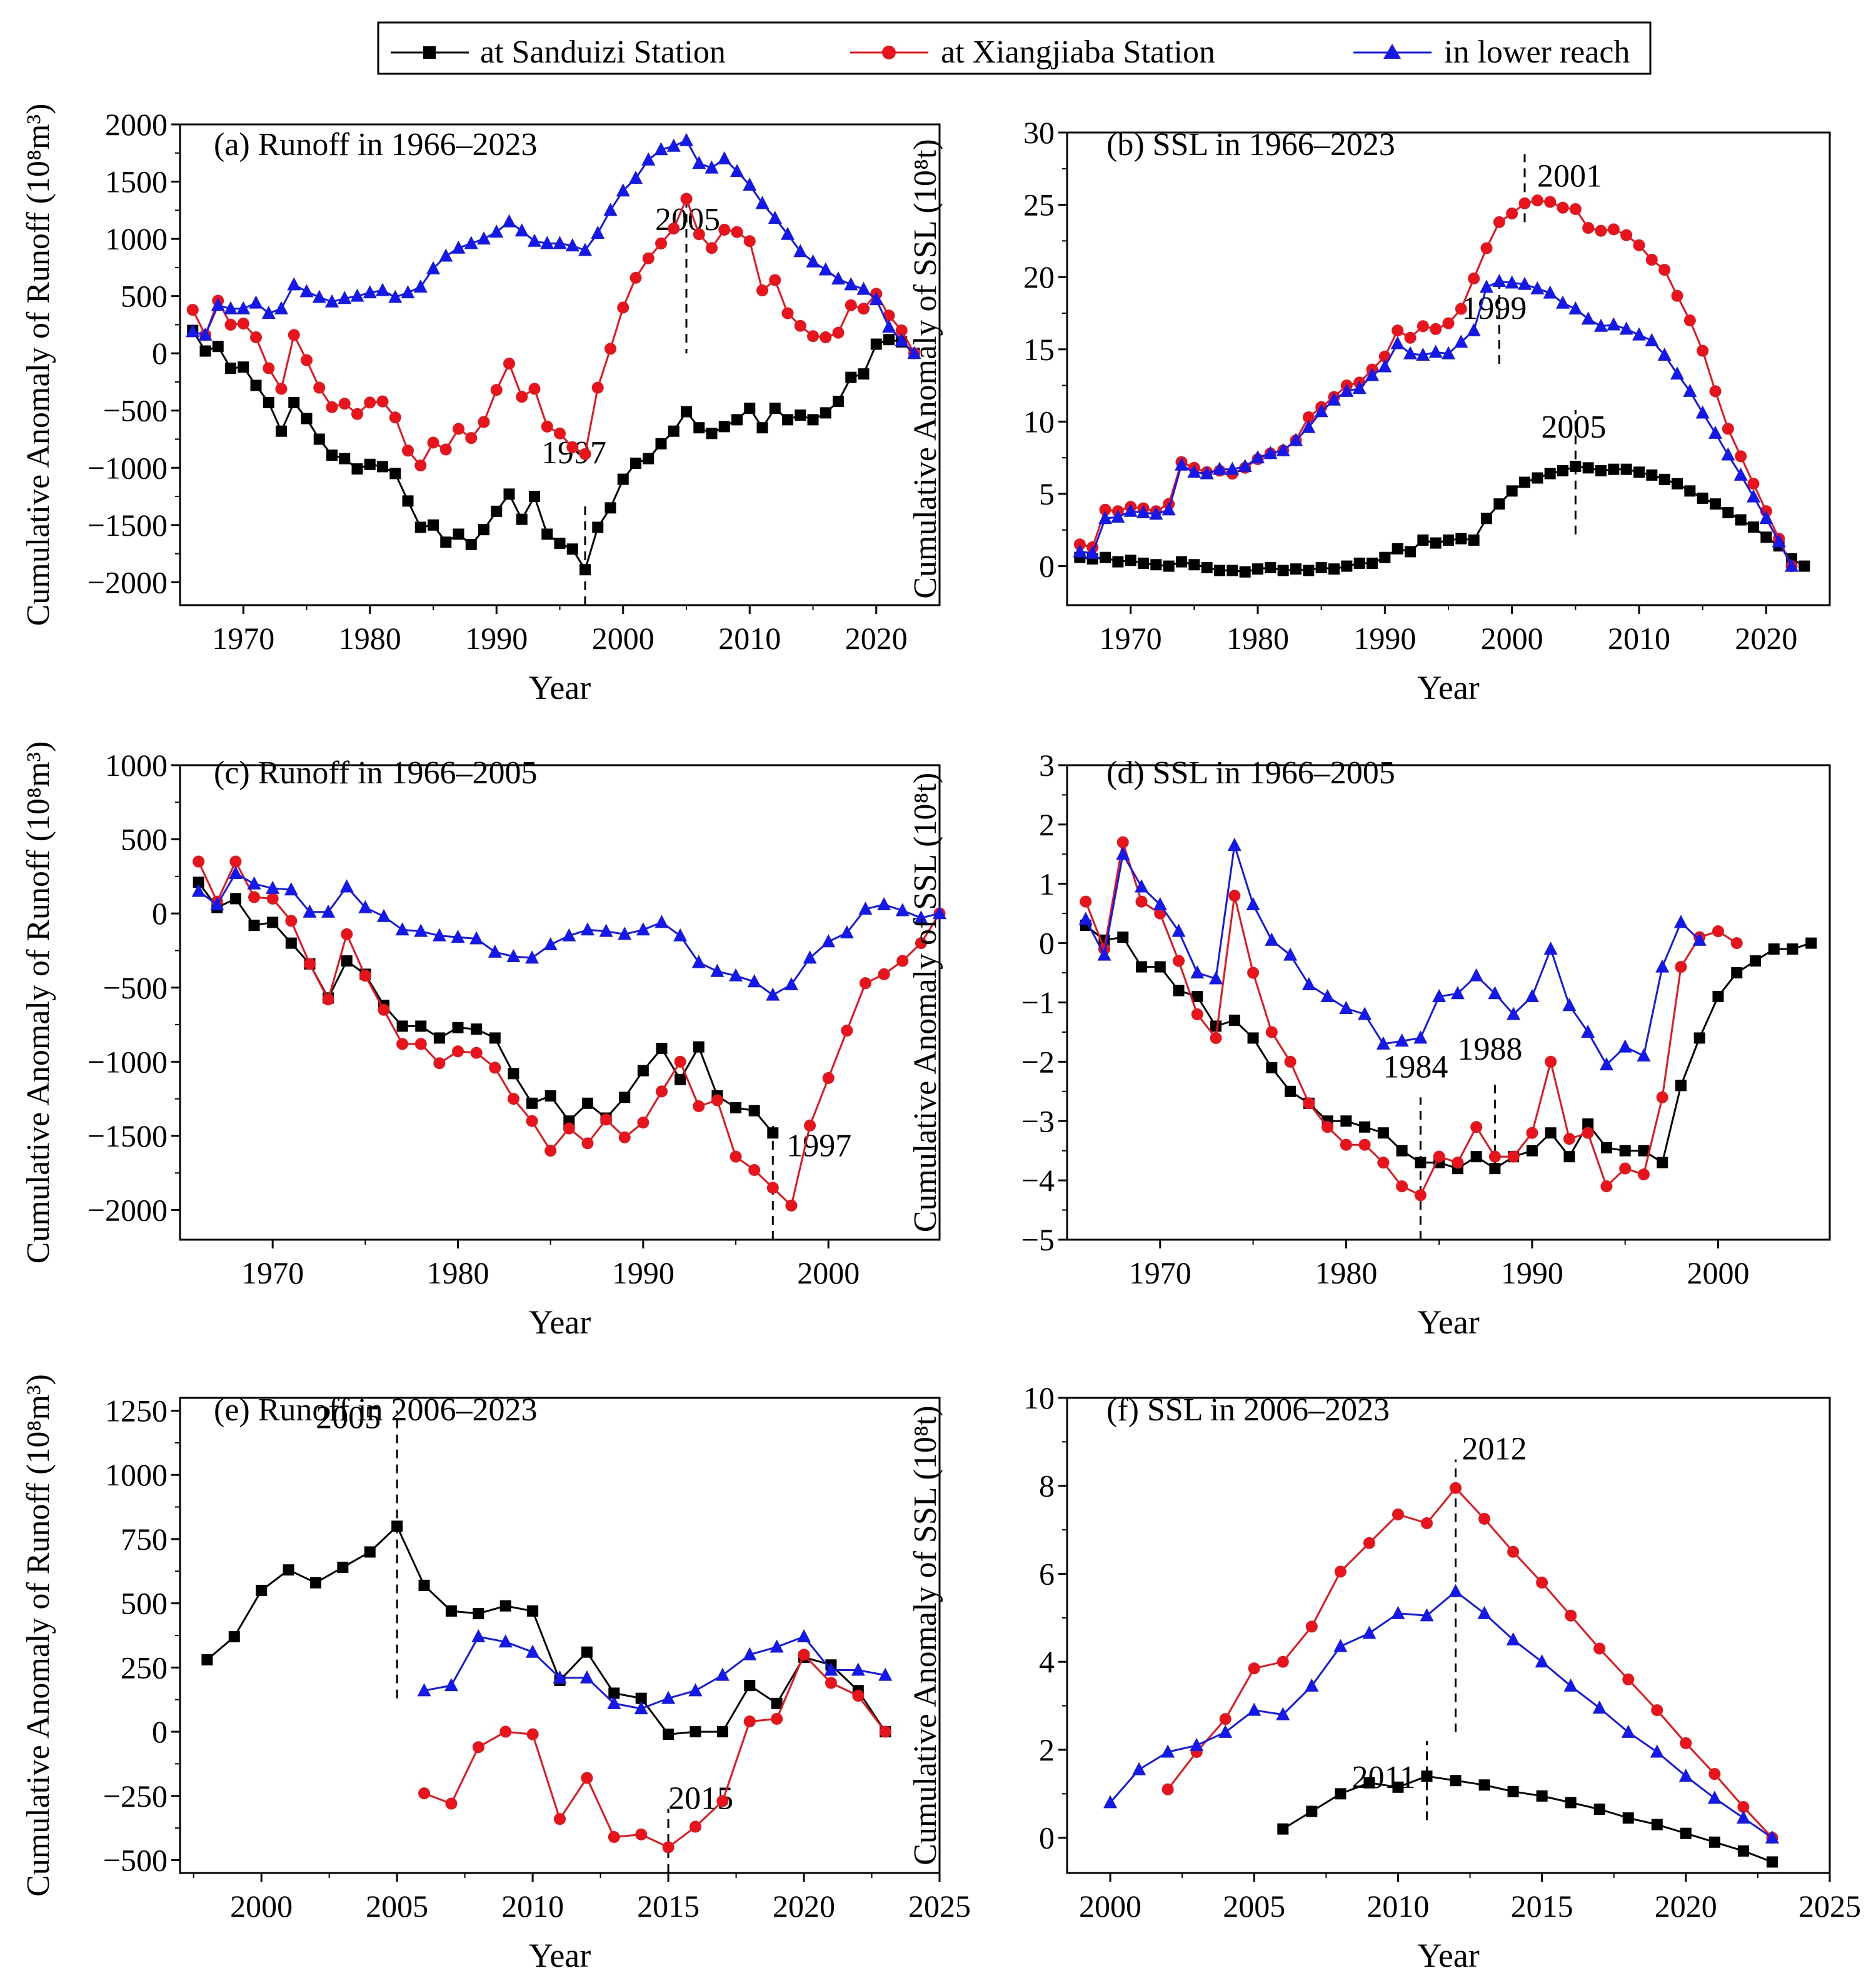 Image resolution: width=1876 pixels, height=1983 pixels. Describe the element at coordinates (1537, 52) in the screenshot. I see `legend-label-lower-reach: in lower reach` at that location.